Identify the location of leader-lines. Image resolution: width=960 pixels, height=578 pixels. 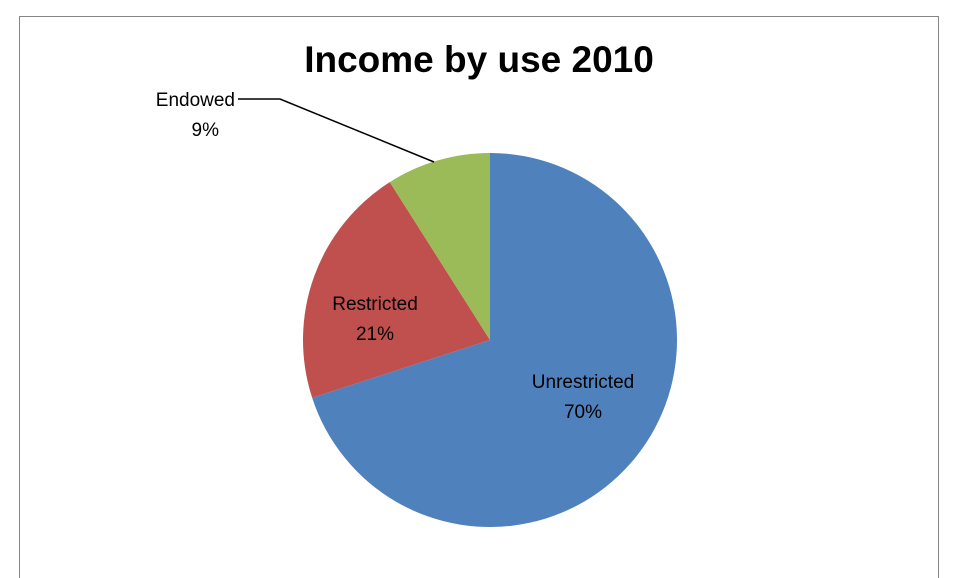
(336, 130).